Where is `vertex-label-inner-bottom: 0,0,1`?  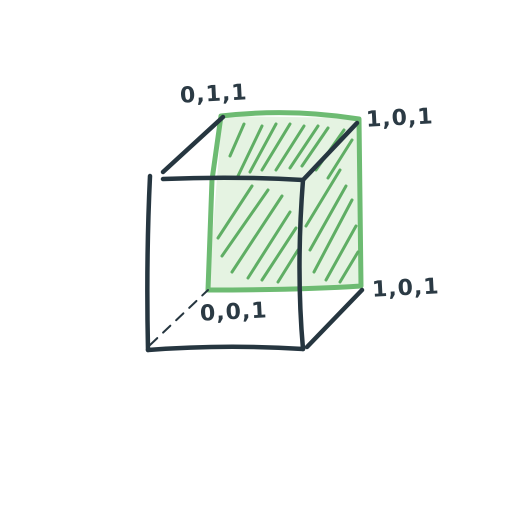
vertex-label-inner-bottom: 0,0,1 is located at coordinates (234, 312).